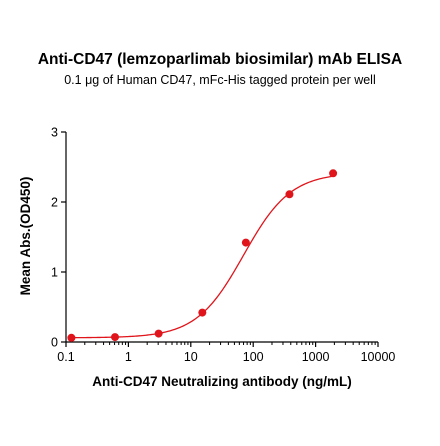 This screenshot has width=440, height=446. What do you see at coordinates (378, 357) in the screenshot?
I see `x-tick-label: 10000` at bounding box center [378, 357].